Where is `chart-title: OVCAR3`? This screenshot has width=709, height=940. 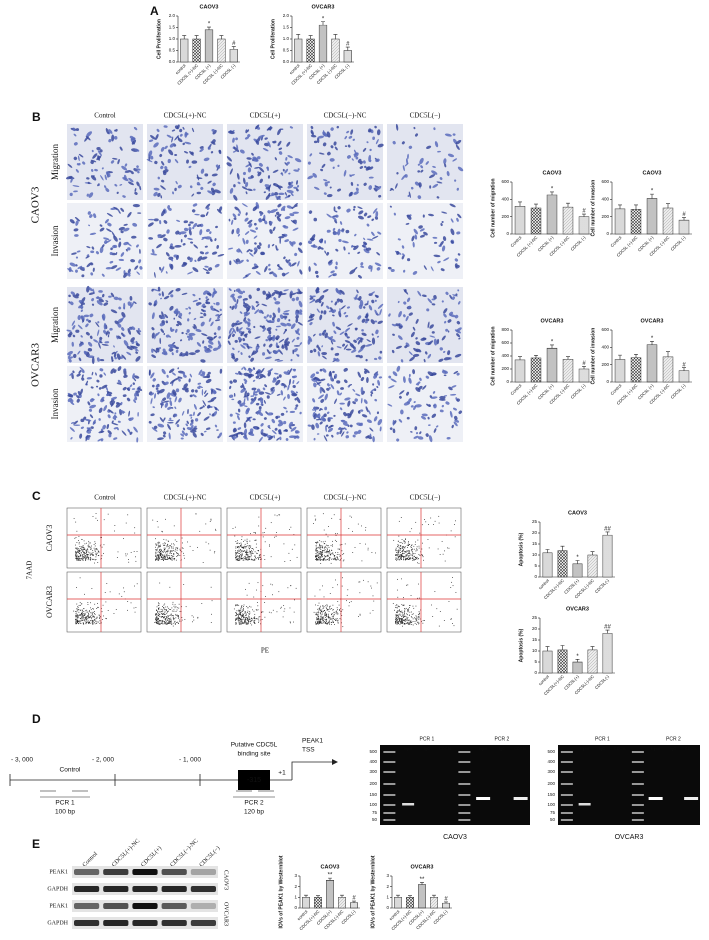
chart-title: OVCAR3 is located at coordinates (652, 321).